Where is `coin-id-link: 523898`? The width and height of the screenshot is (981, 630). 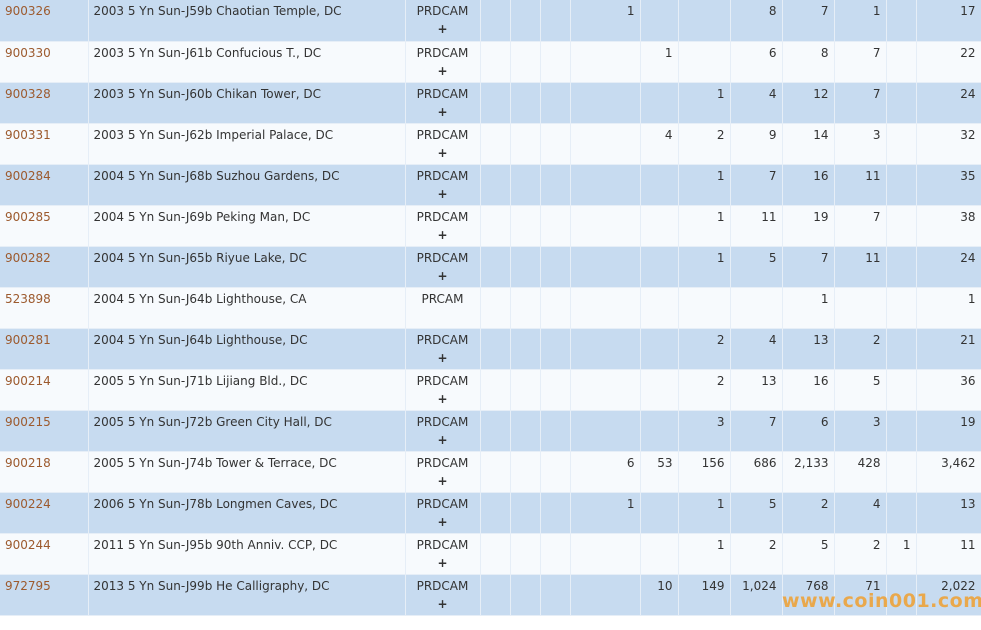
coin-id-link: 523898 is located at coordinates (28, 298).